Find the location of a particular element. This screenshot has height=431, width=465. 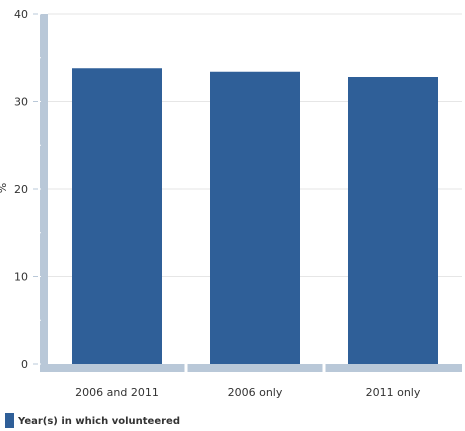

x-axis is located at coordinates (251, 368).